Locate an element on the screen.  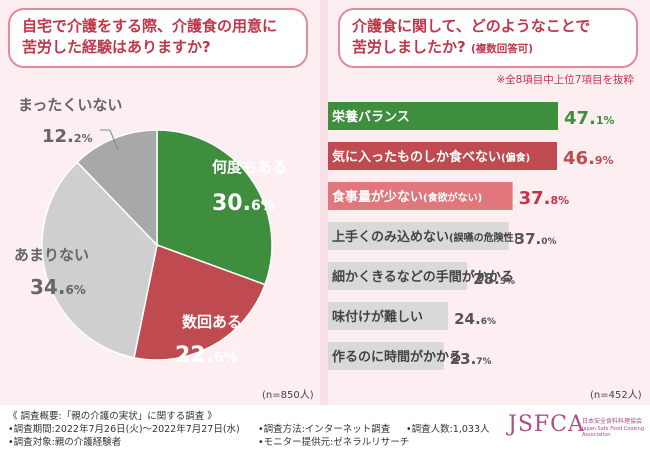
bar-value-2-dec: 8% is located at coordinates (559, 200).